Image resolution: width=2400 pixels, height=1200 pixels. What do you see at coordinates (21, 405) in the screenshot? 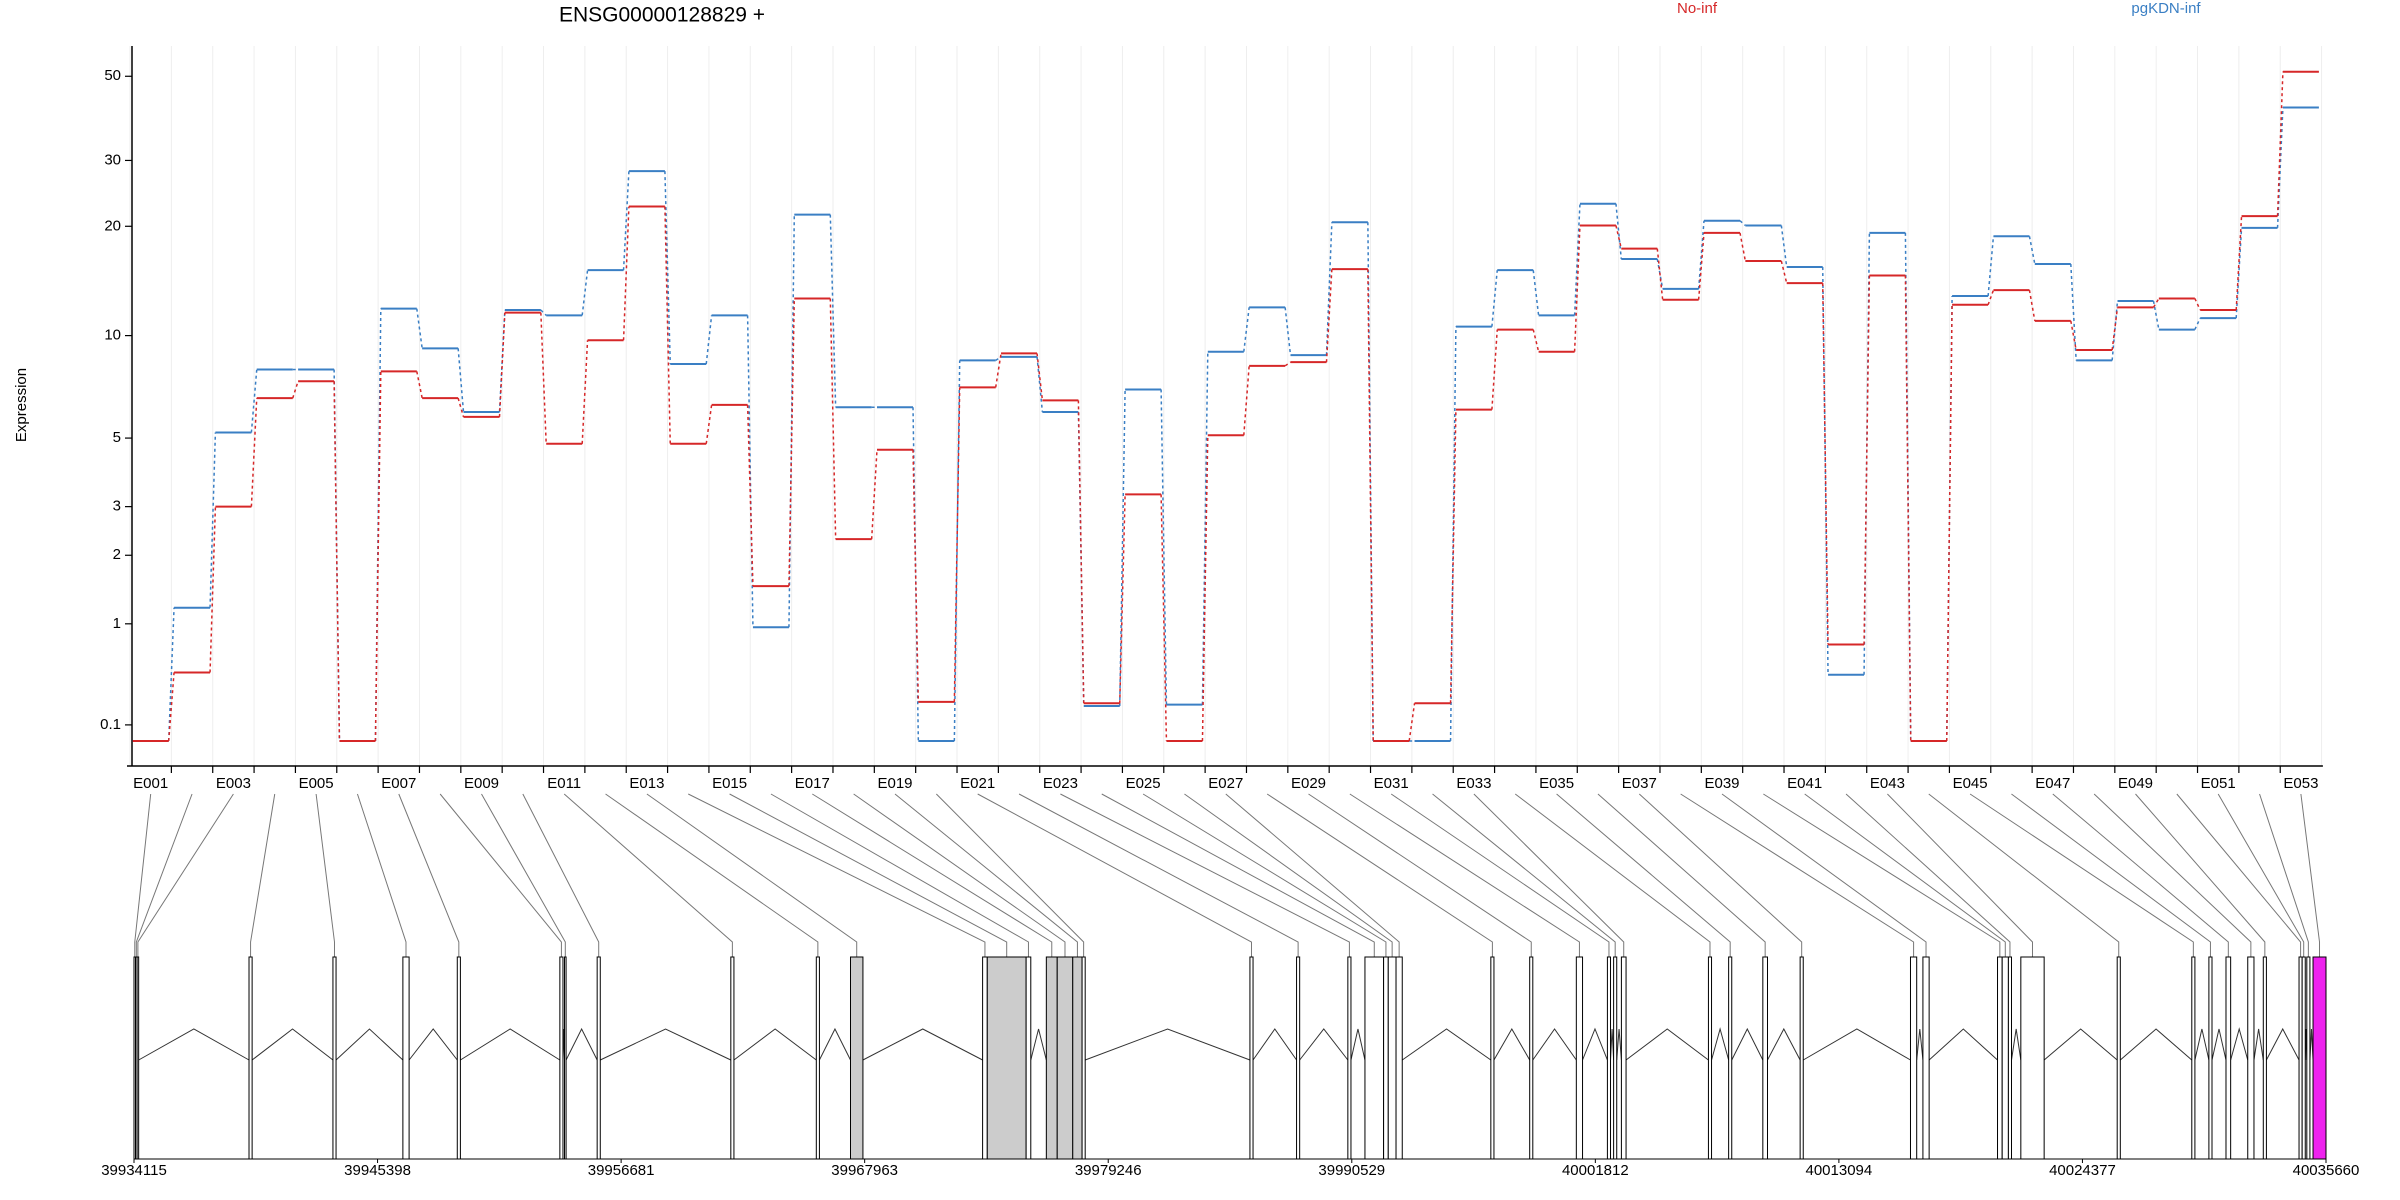
I see `y-axis-label: Expression` at bounding box center [21, 405].